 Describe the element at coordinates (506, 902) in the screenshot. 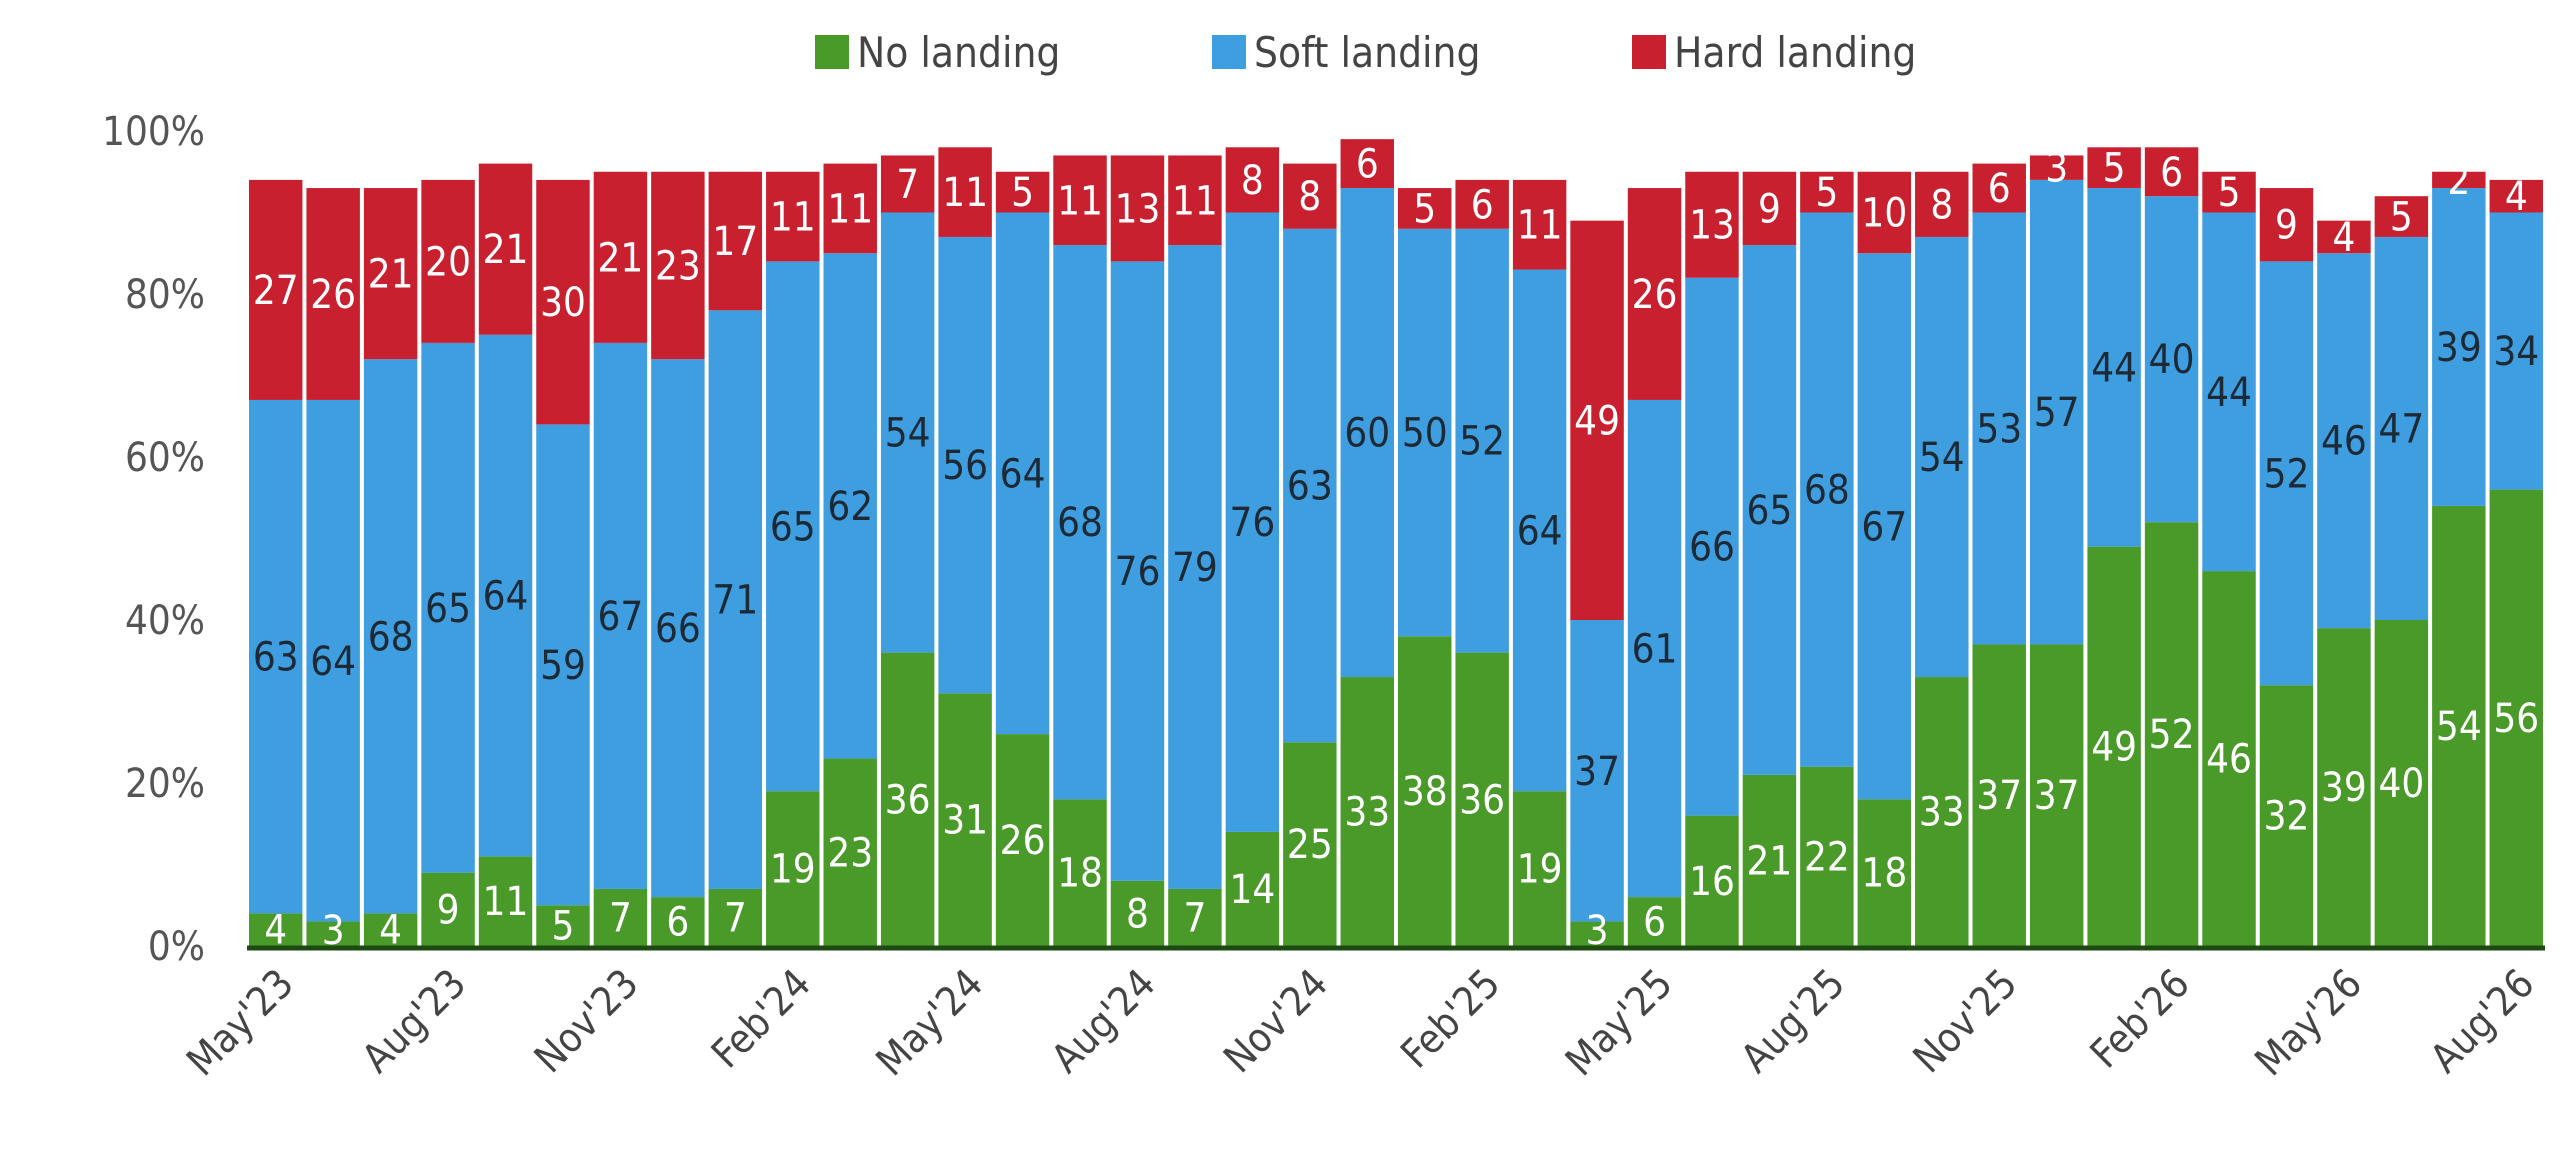

I see `data-label-no-landing: 11` at that location.